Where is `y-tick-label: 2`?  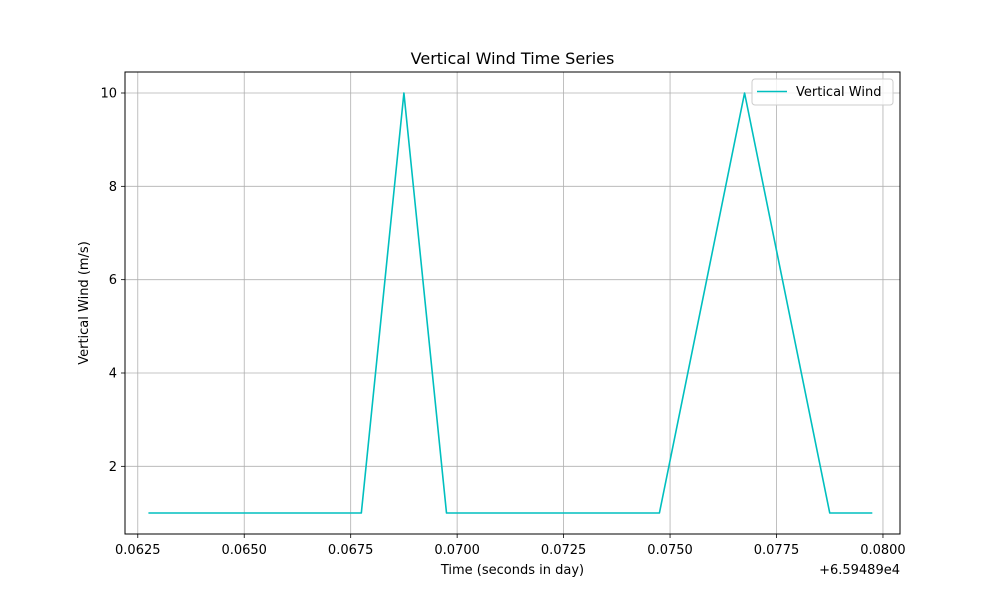
y-tick-label: 2 is located at coordinates (113, 467).